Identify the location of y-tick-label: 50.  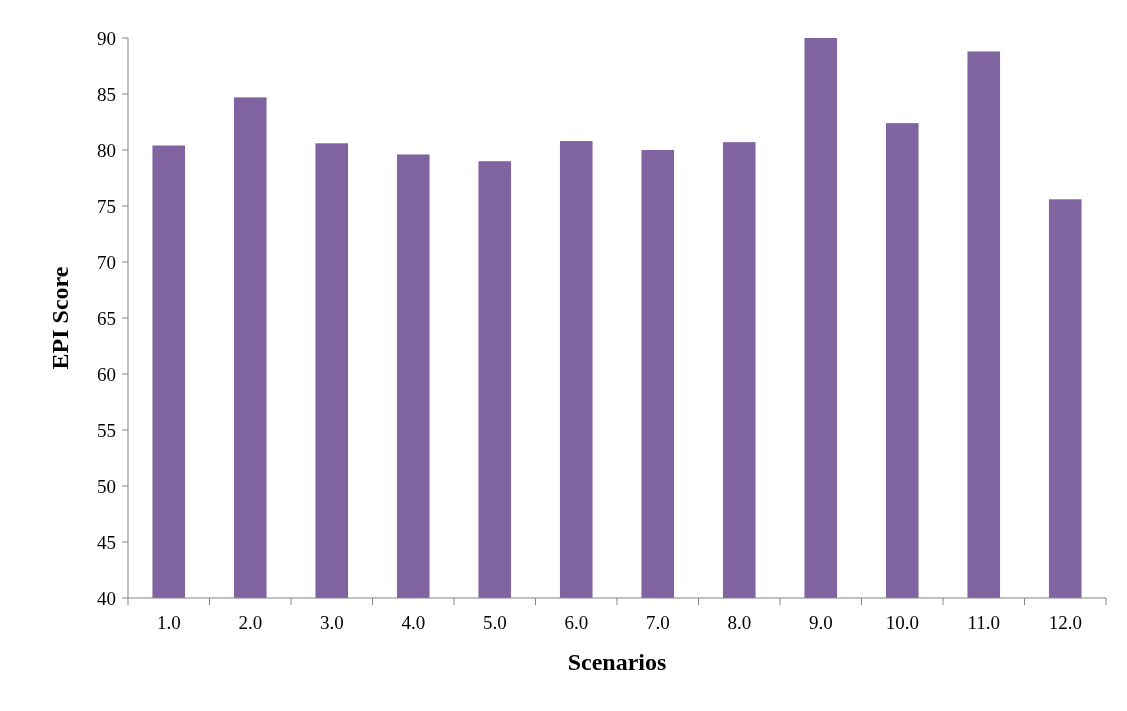
(106, 486).